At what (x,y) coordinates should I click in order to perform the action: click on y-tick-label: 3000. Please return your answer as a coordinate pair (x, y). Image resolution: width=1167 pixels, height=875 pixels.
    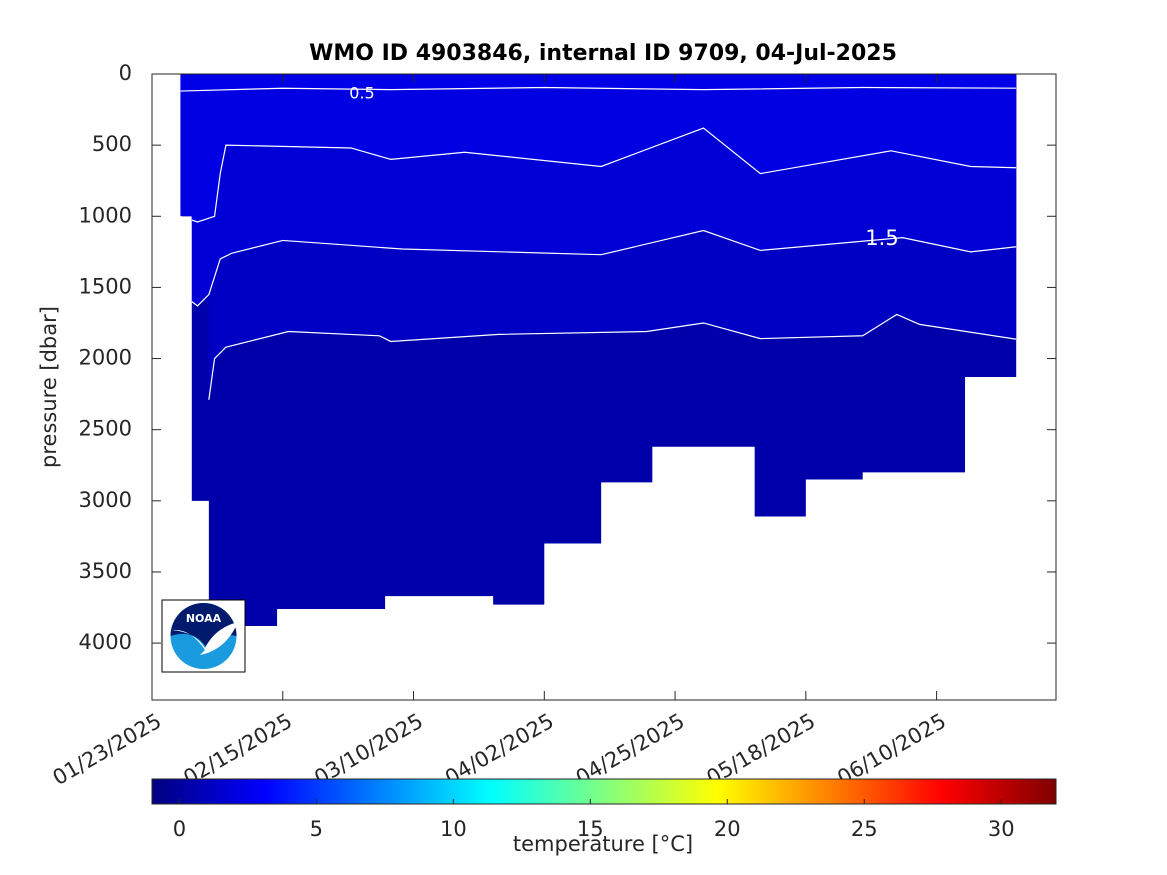
    Looking at the image, I should click on (105, 500).